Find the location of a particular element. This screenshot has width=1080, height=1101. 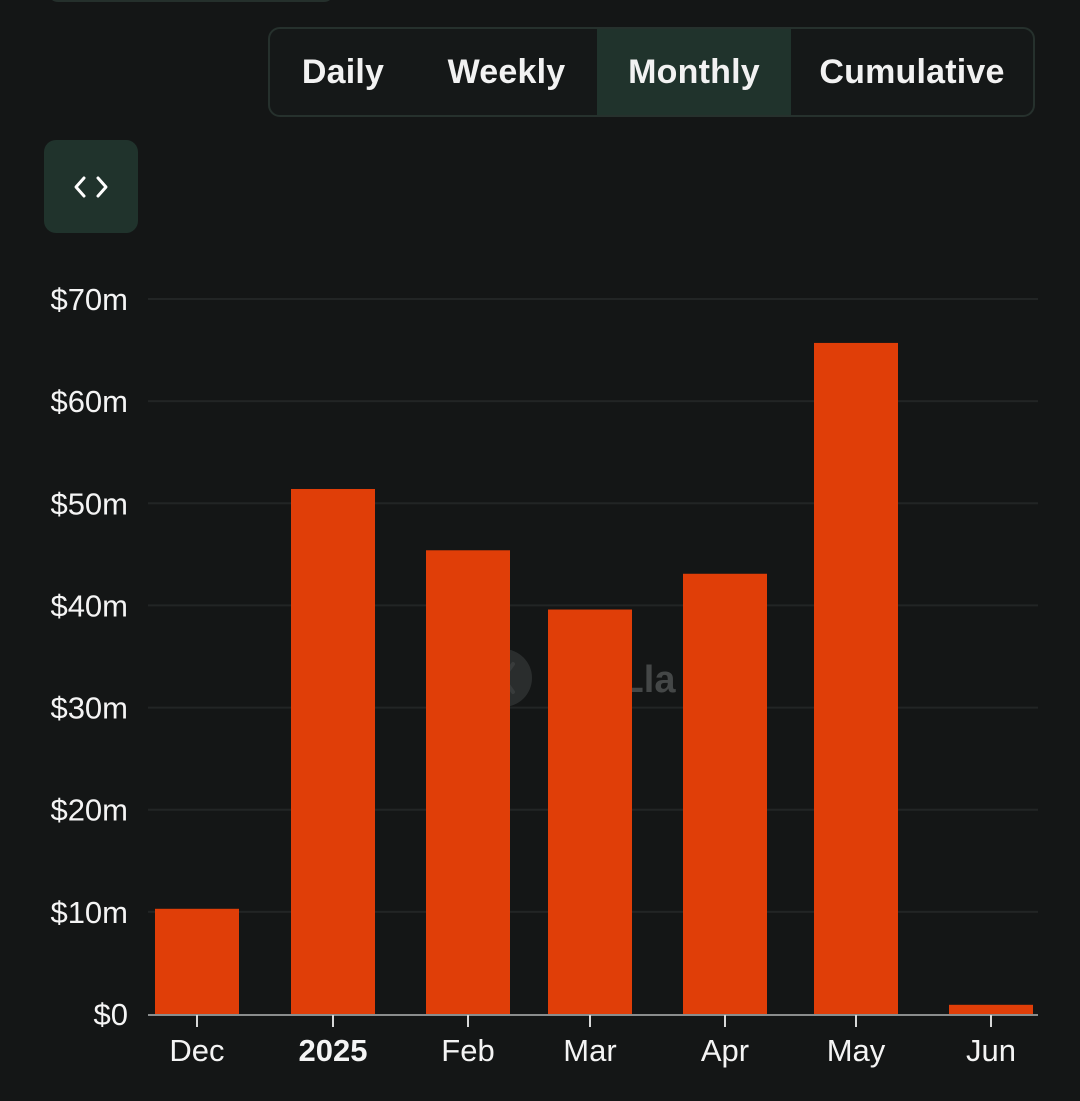

top-tab-group-fragment is located at coordinates (191, 1).